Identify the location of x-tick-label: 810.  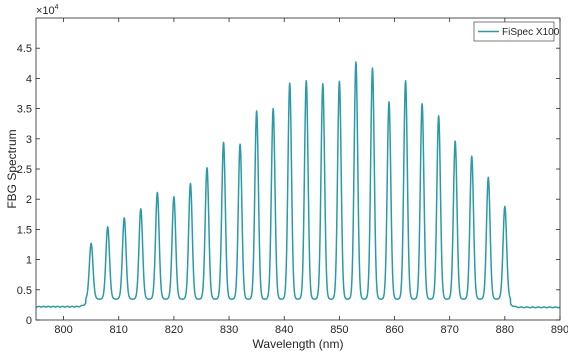
(119, 330).